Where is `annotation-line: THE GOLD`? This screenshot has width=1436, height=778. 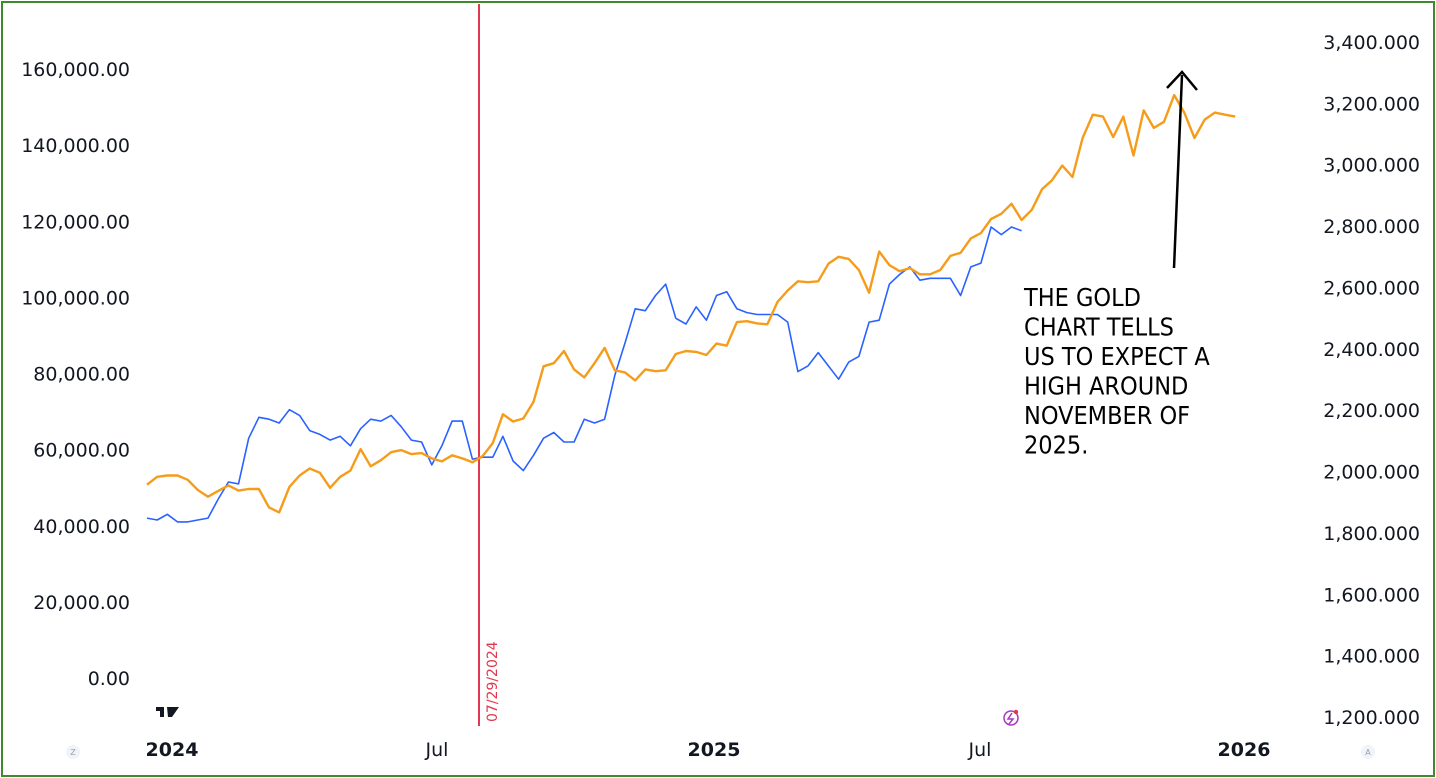 annotation-line: THE GOLD is located at coordinates (1082, 297).